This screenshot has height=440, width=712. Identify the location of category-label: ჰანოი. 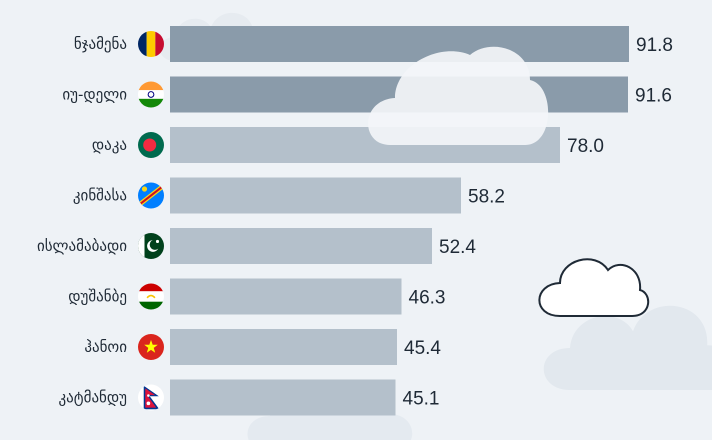
(105, 347).